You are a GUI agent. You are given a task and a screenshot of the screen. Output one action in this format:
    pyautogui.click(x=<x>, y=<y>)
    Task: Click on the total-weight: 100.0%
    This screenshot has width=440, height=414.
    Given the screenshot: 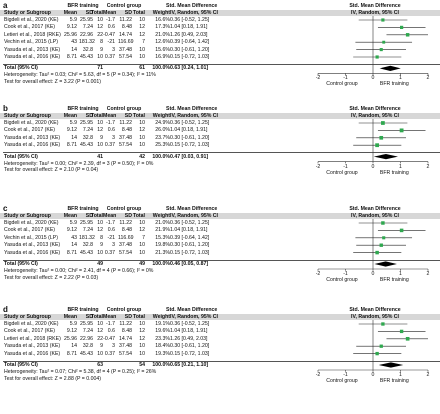 What is the action you would take?
    pyautogui.click(x=161, y=264)
    